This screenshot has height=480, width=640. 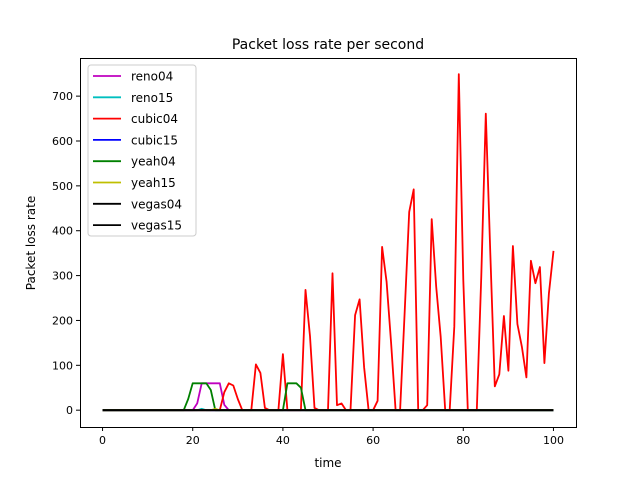 I want to click on x-tick-label: 20, so click(x=193, y=440).